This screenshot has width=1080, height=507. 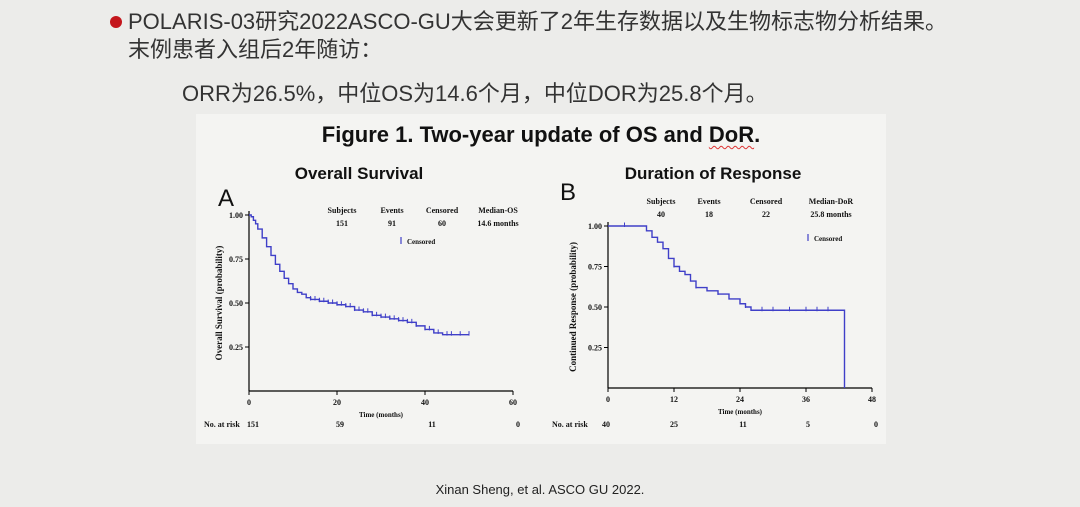 What do you see at coordinates (359, 275) in the screenshot?
I see `panel-a-km-curve` at bounding box center [359, 275].